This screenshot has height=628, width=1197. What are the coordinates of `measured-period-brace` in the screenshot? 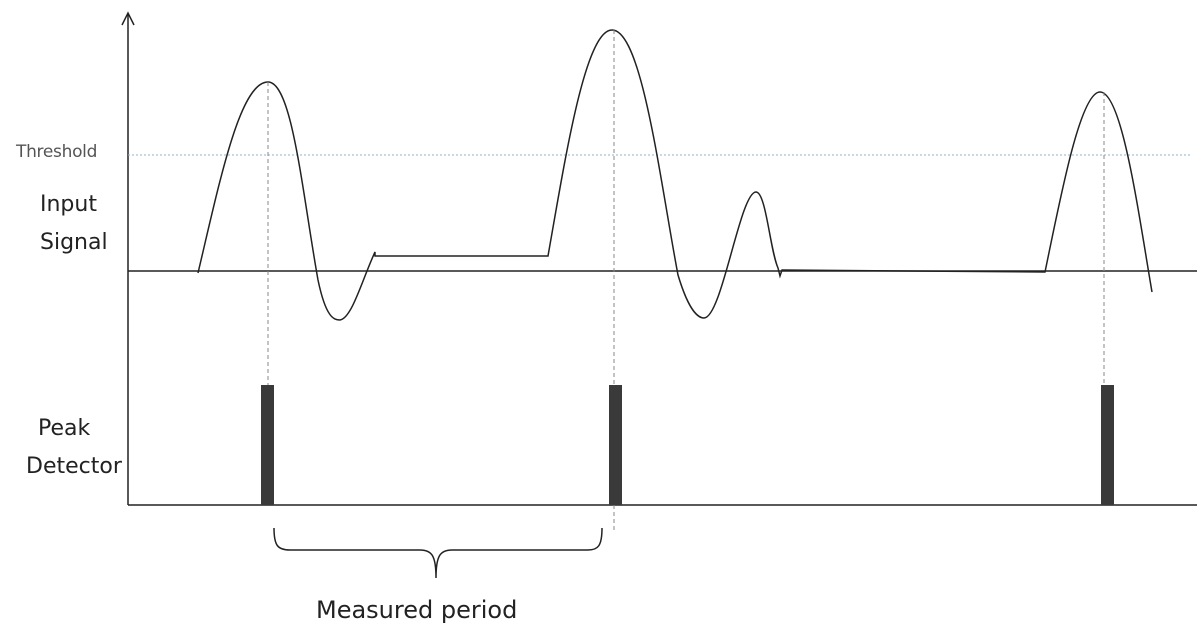 It's located at (438, 553).